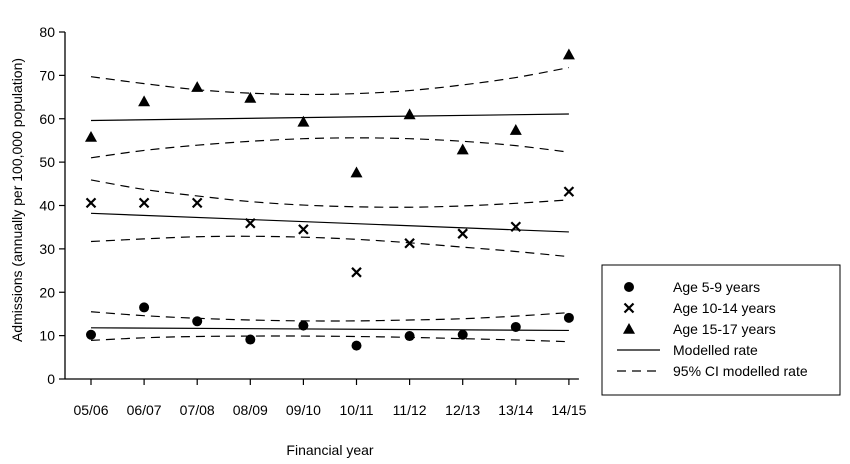 The width and height of the screenshot is (850, 464). What do you see at coordinates (250, 410) in the screenshot?
I see `x-tick-label: 08/09` at bounding box center [250, 410].